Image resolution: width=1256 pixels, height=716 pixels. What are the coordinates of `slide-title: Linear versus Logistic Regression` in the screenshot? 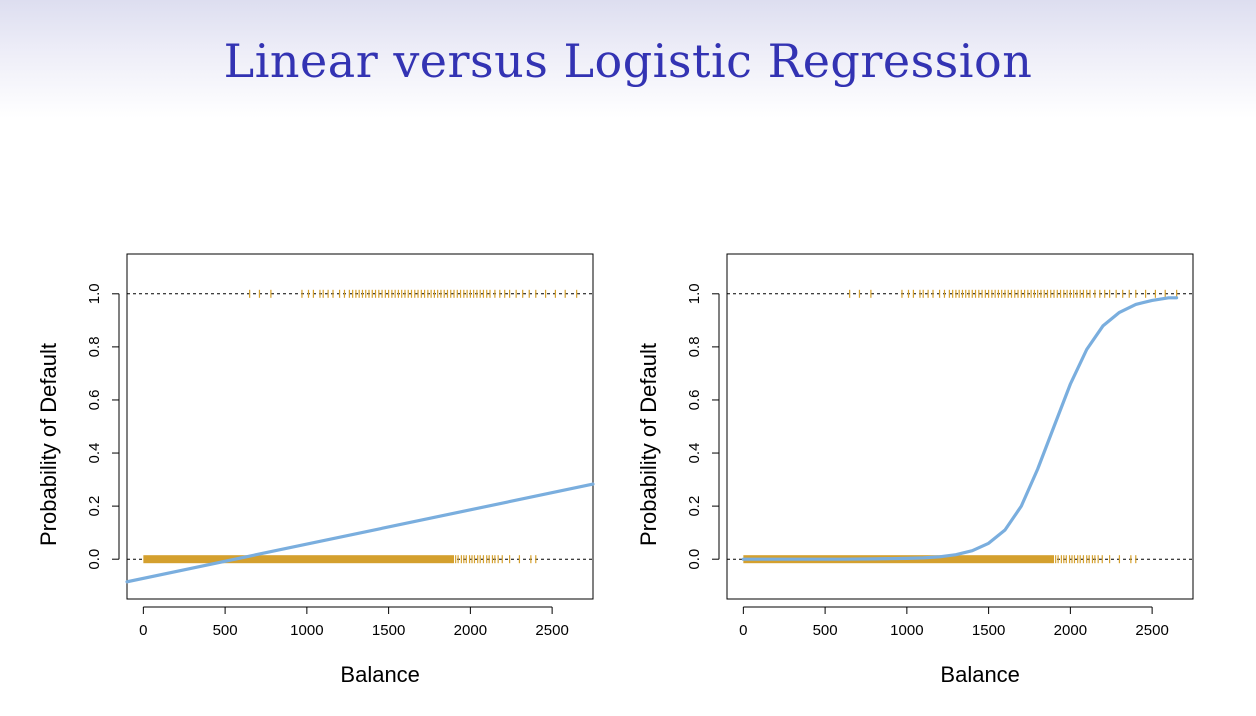 It's located at (628, 61).